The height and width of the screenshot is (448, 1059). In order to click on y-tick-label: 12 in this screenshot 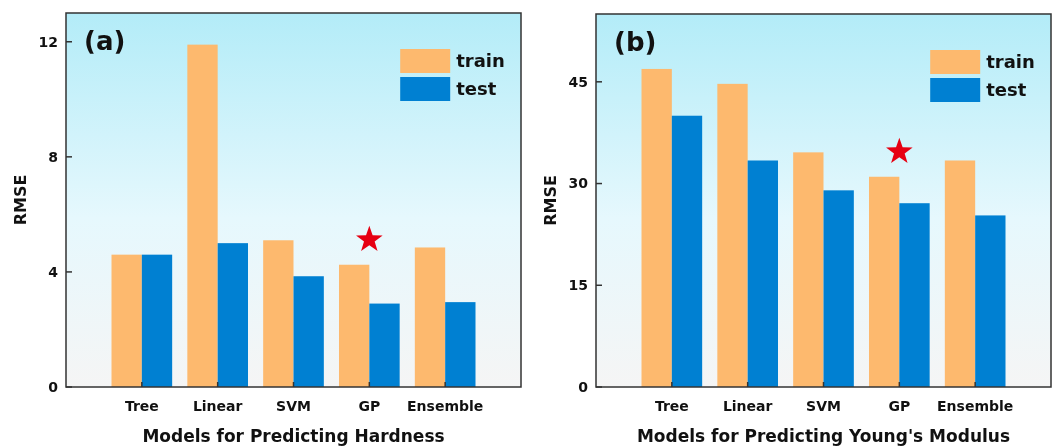, I will do `click(48, 41)`.